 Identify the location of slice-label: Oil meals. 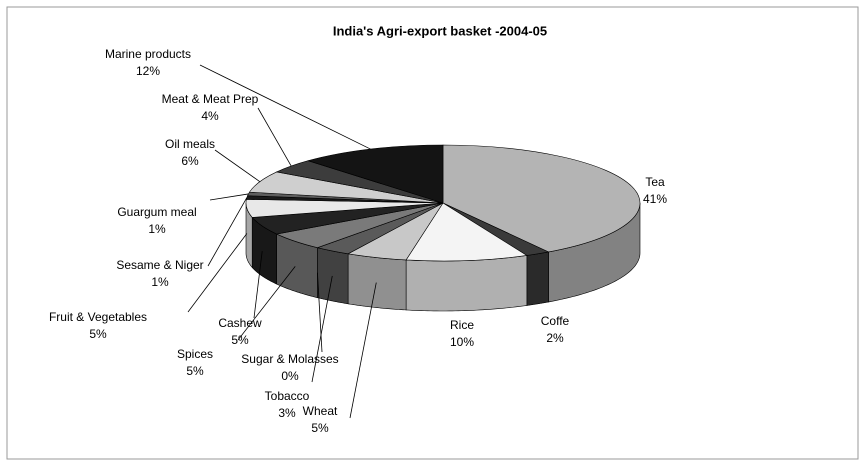
(190, 144).